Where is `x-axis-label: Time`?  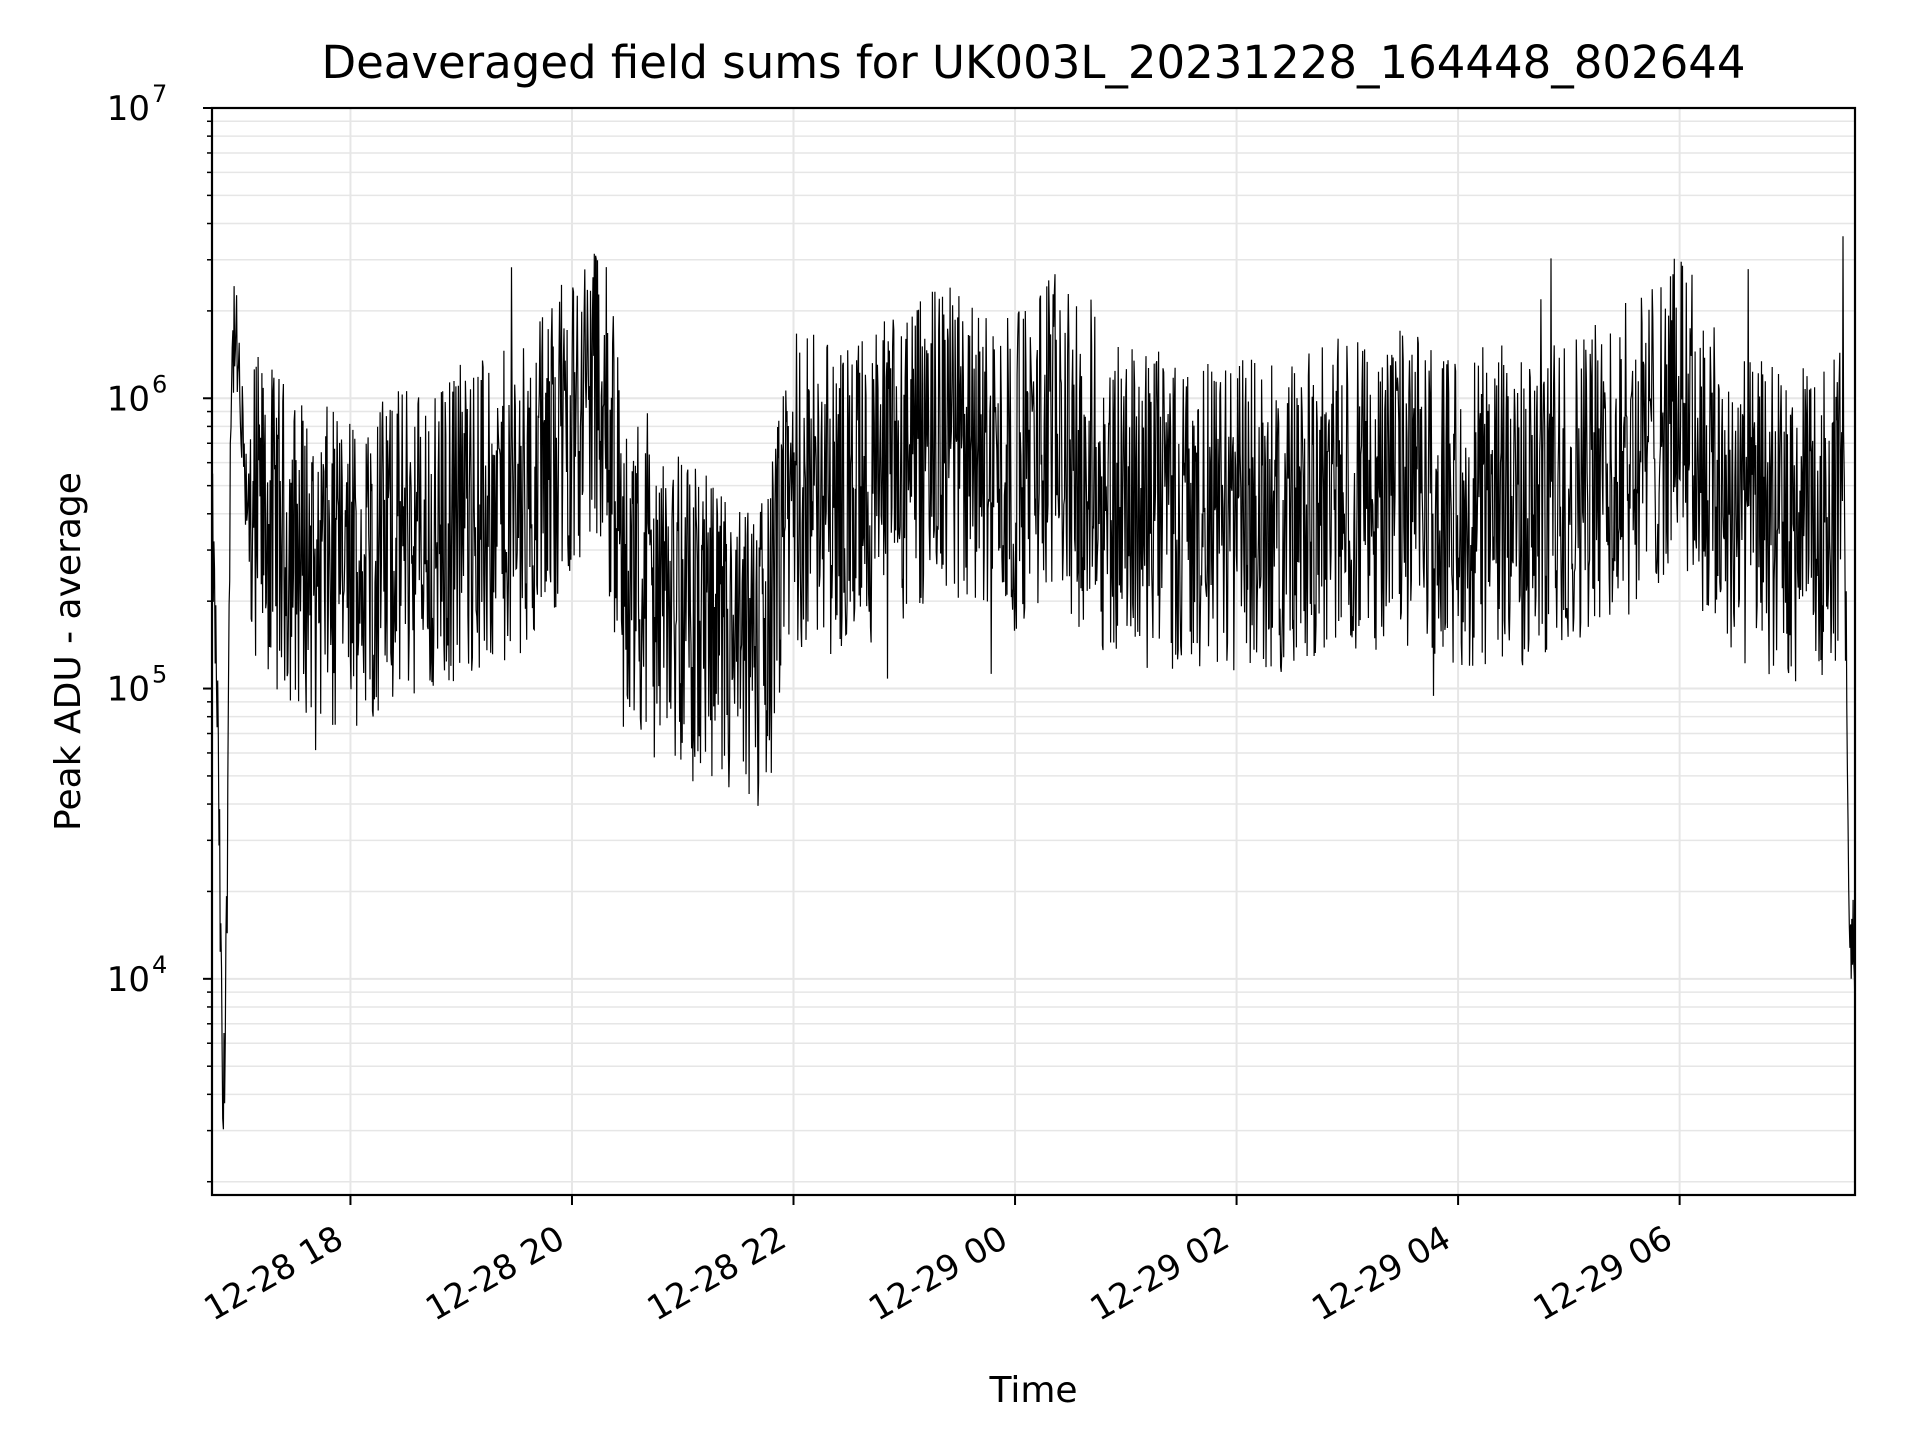
x-axis-label: Time is located at coordinates (1032, 1390).